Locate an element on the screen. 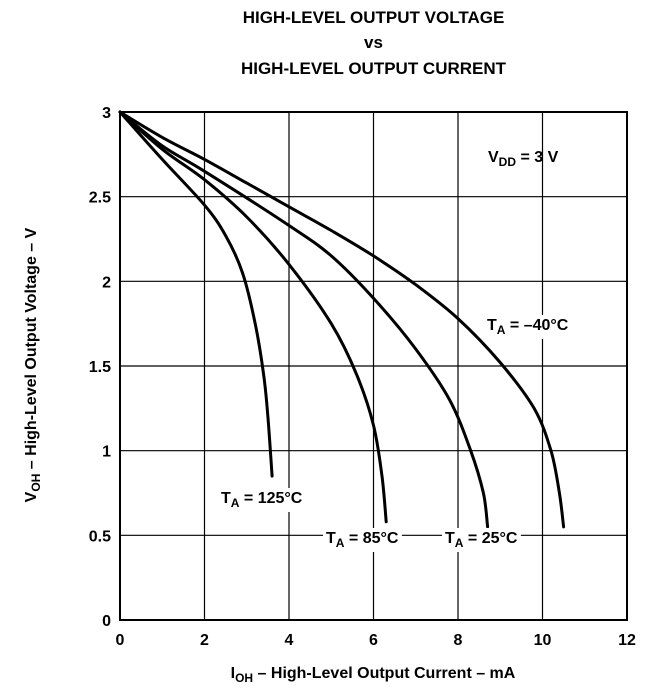 This screenshot has width=647, height=688. series-label-1: TA = 85°C is located at coordinates (362, 540).